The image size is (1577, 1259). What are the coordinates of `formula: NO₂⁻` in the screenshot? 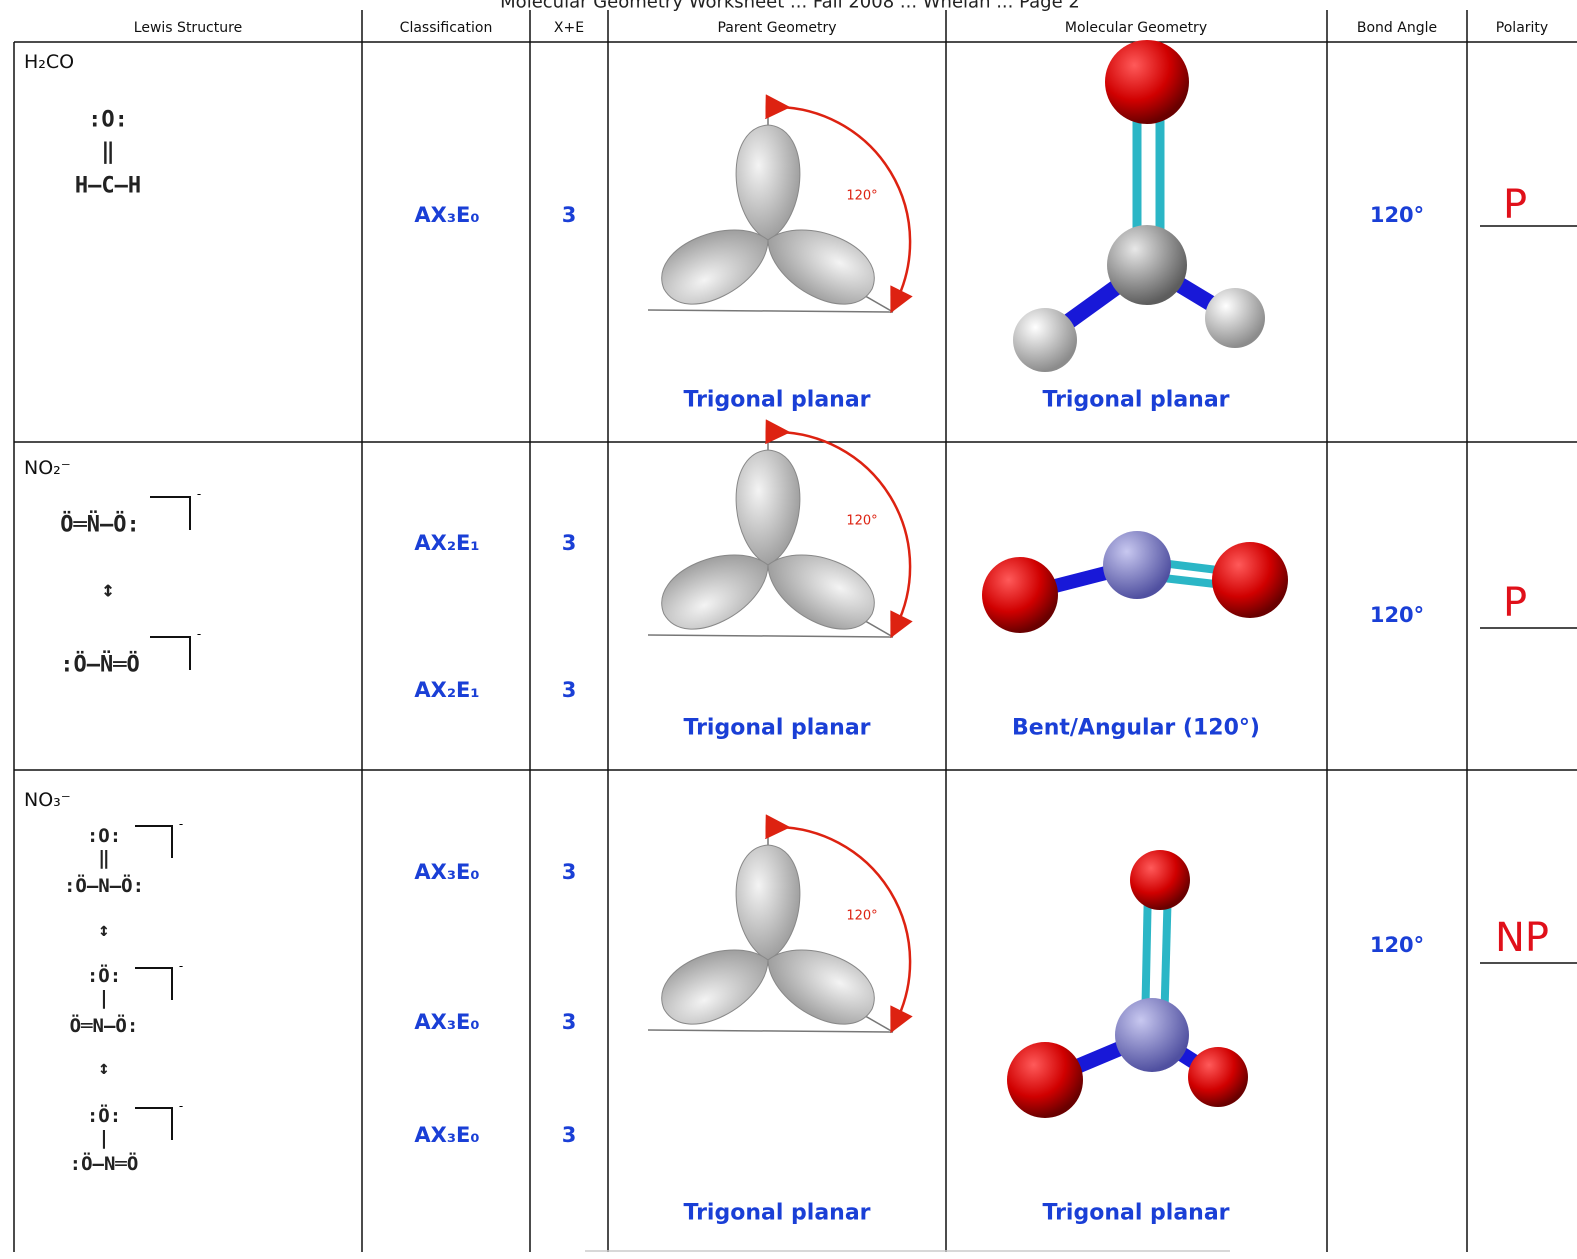 It's located at (47, 468).